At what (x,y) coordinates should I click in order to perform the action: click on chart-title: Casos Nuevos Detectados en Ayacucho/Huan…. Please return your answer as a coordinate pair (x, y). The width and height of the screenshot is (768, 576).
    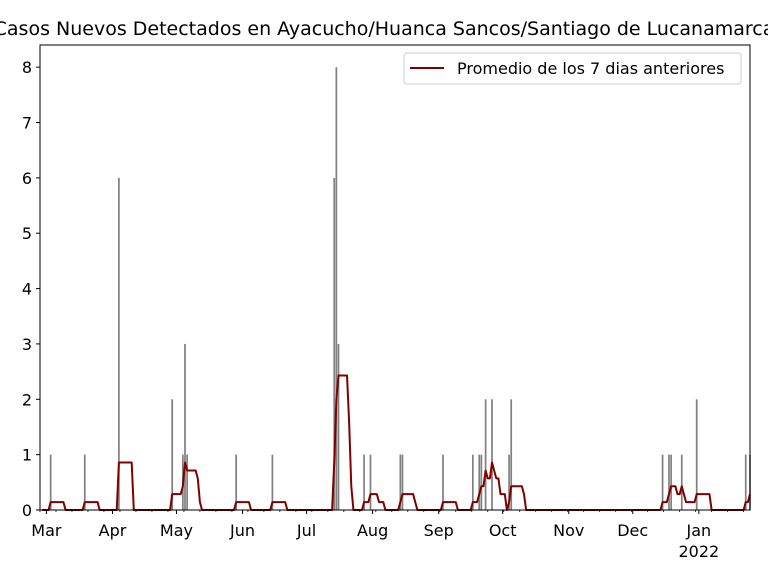
    Looking at the image, I should click on (384, 29).